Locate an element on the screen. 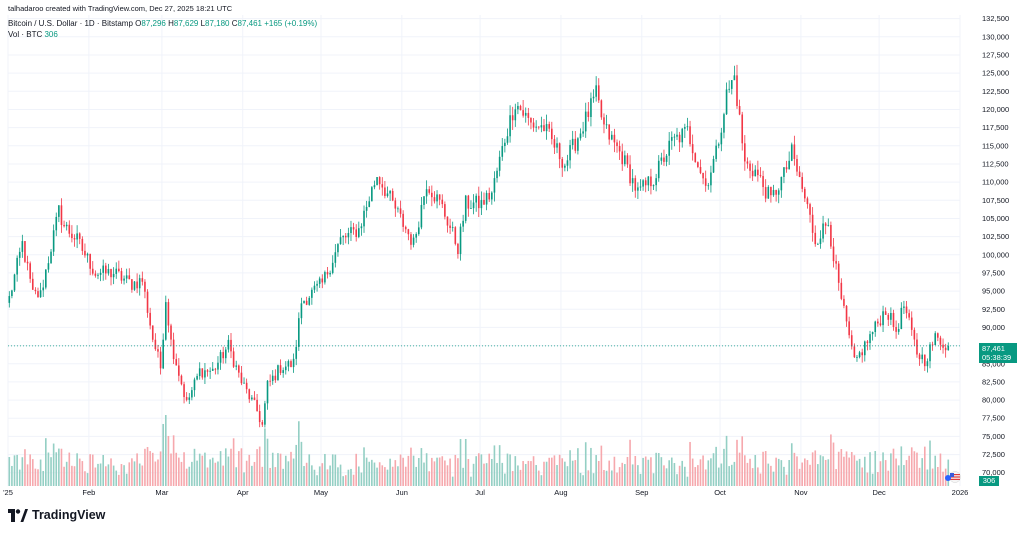 Image resolution: width=1024 pixels, height=534 pixels. symbol-title: Bitcoin / U.S. Dollar · 1D · Bitstamp is located at coordinates (70, 23).